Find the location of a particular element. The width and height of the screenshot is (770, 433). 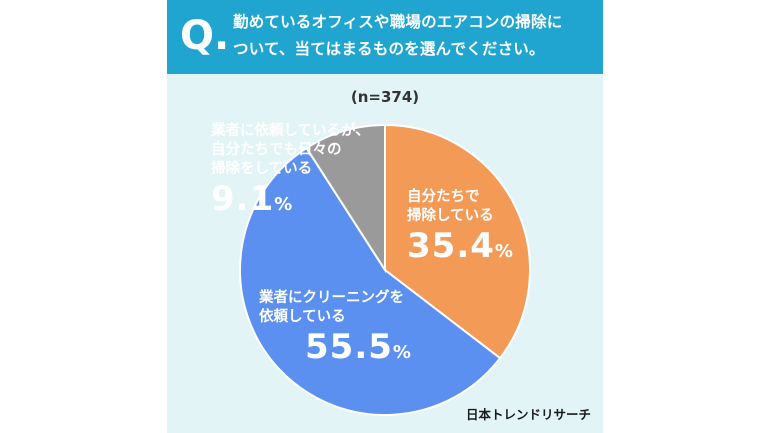

slice-label-self-clean: 自分たちで 掃除している 35.4% is located at coordinates (460, 230).